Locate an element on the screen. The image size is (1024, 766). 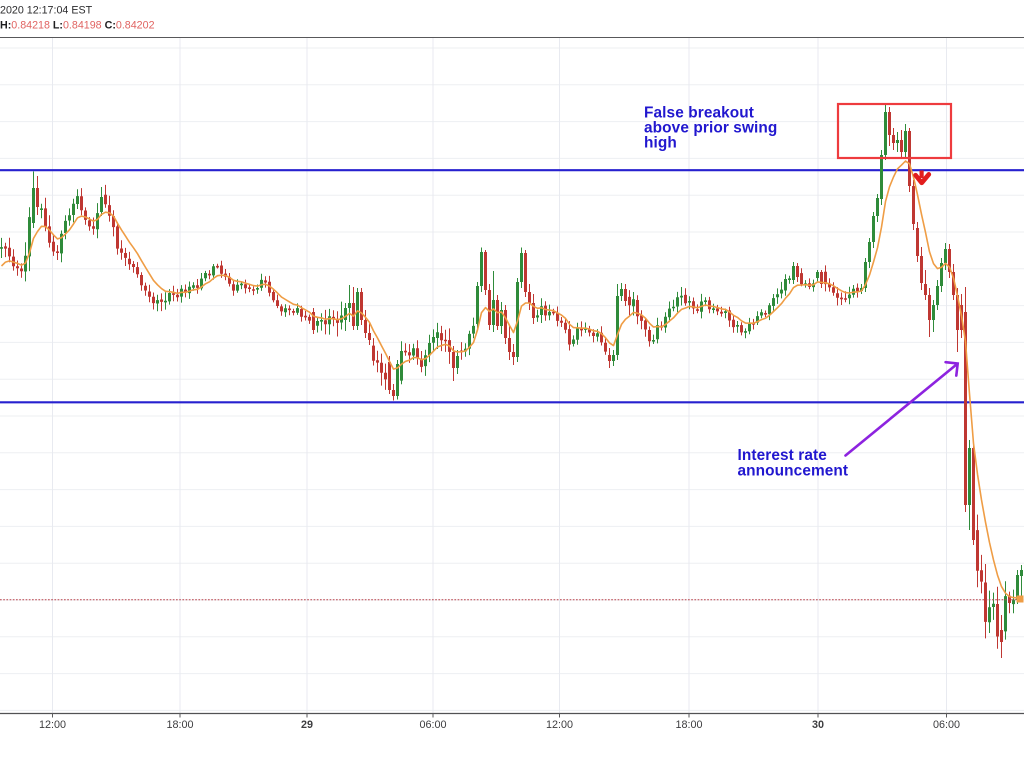
svg-text: announcement is located at coordinates (793, 471).